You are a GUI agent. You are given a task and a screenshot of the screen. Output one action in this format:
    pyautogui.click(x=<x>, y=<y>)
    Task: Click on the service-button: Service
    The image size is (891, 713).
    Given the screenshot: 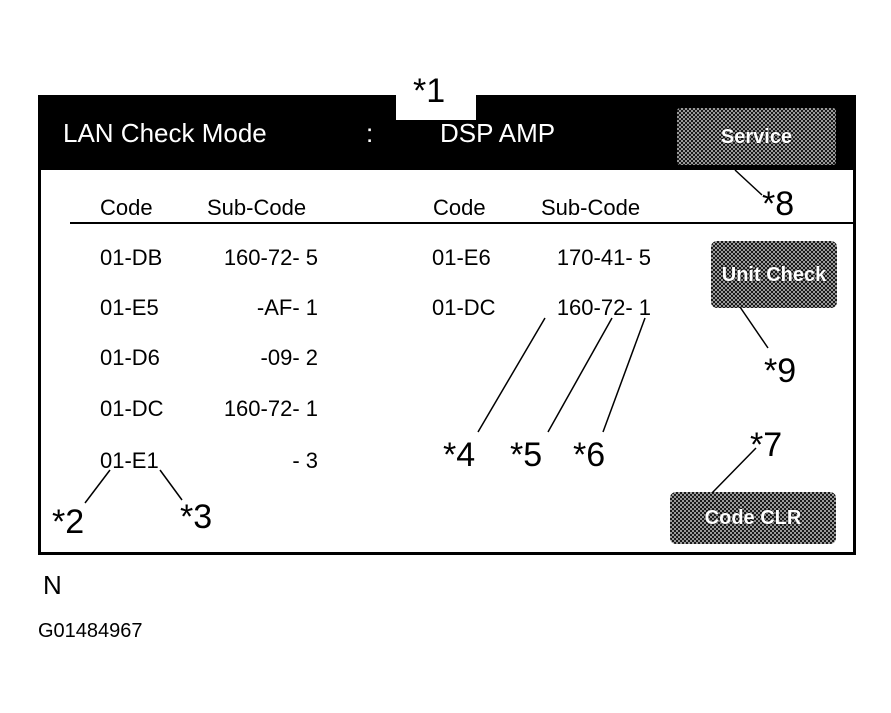 What is the action you would take?
    pyautogui.click(x=756, y=136)
    